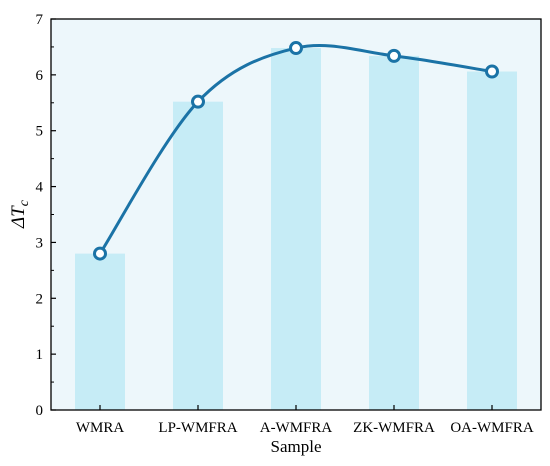 The width and height of the screenshot is (550, 466). What do you see at coordinates (492, 71) in the screenshot?
I see `marker-oa-wmfra` at bounding box center [492, 71].